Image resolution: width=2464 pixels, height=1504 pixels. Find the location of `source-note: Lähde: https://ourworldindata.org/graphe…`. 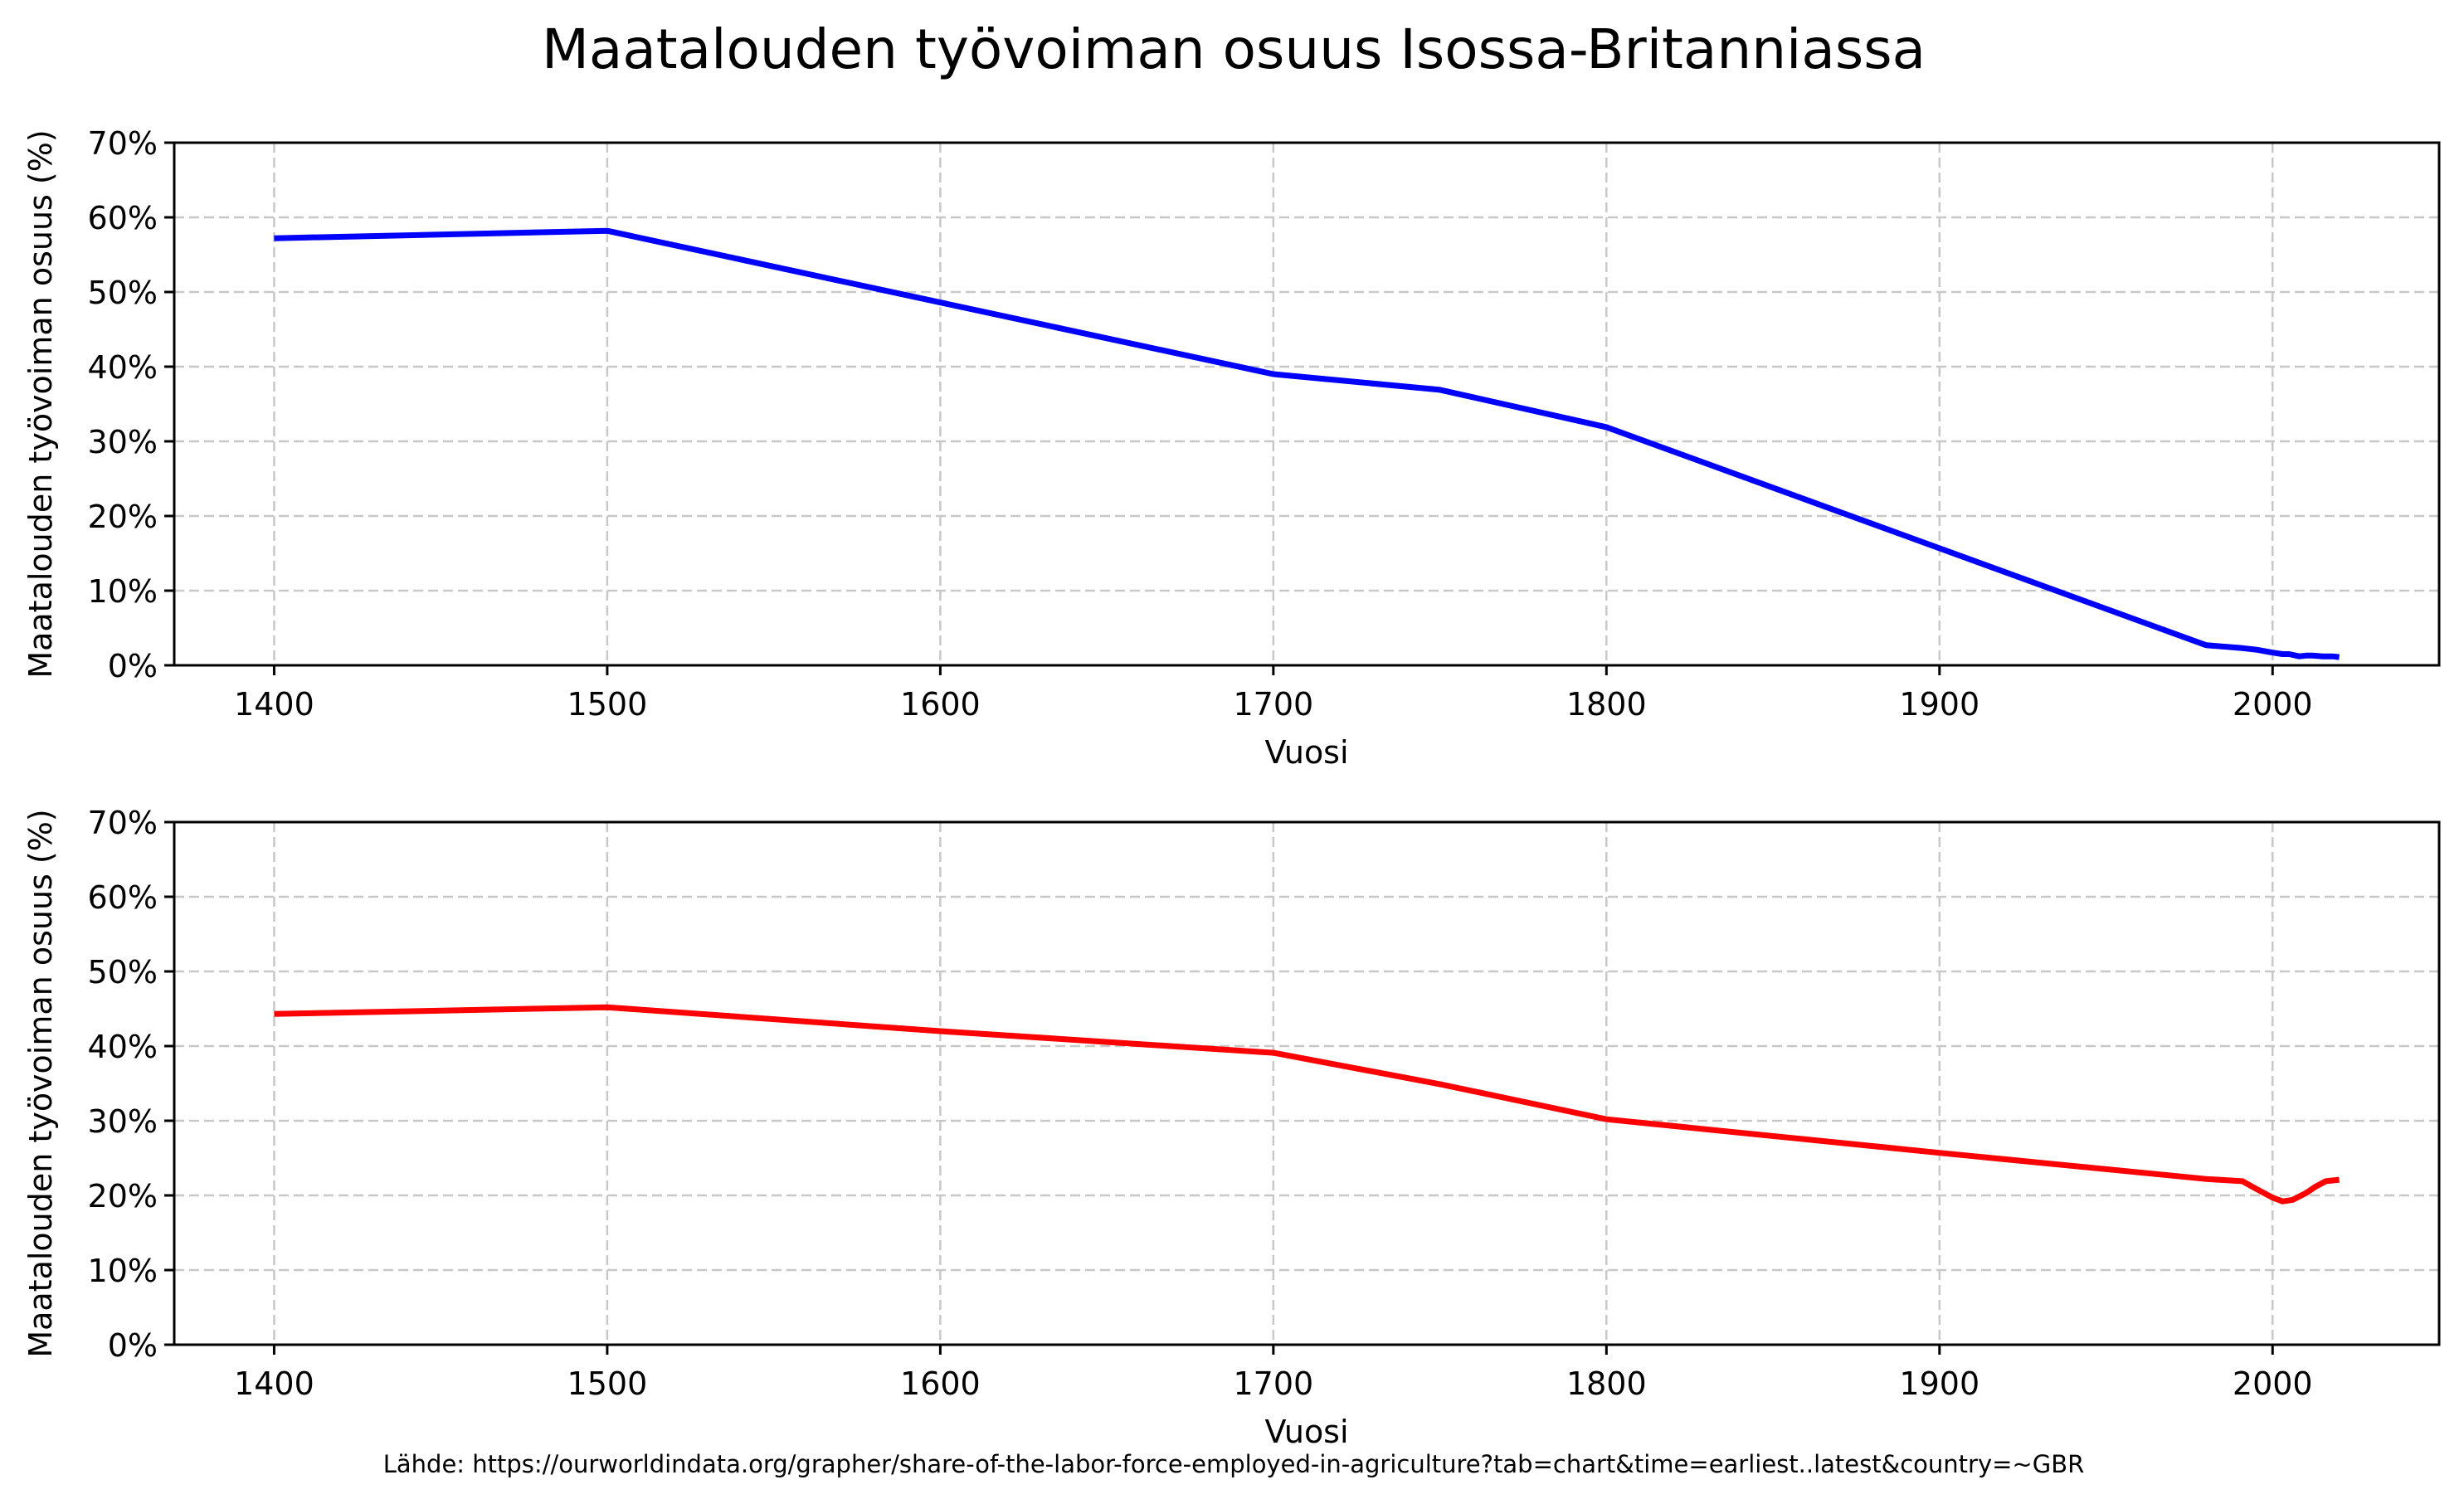

source-note: Lähde: https://ourworldindata.org/graphe… is located at coordinates (1234, 1464).